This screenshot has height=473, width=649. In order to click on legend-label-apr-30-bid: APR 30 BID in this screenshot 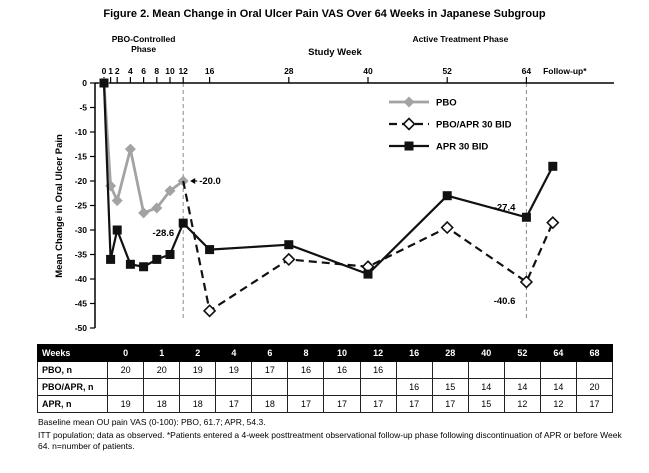, I will do `click(462, 147)`.